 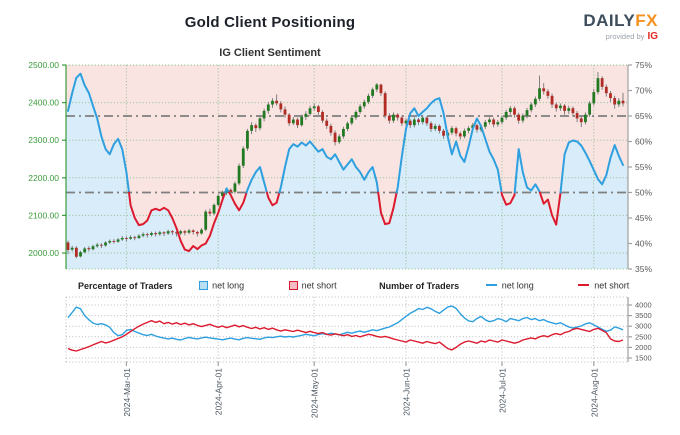 I want to click on provided-by: provided by IG, so click(x=620, y=37).